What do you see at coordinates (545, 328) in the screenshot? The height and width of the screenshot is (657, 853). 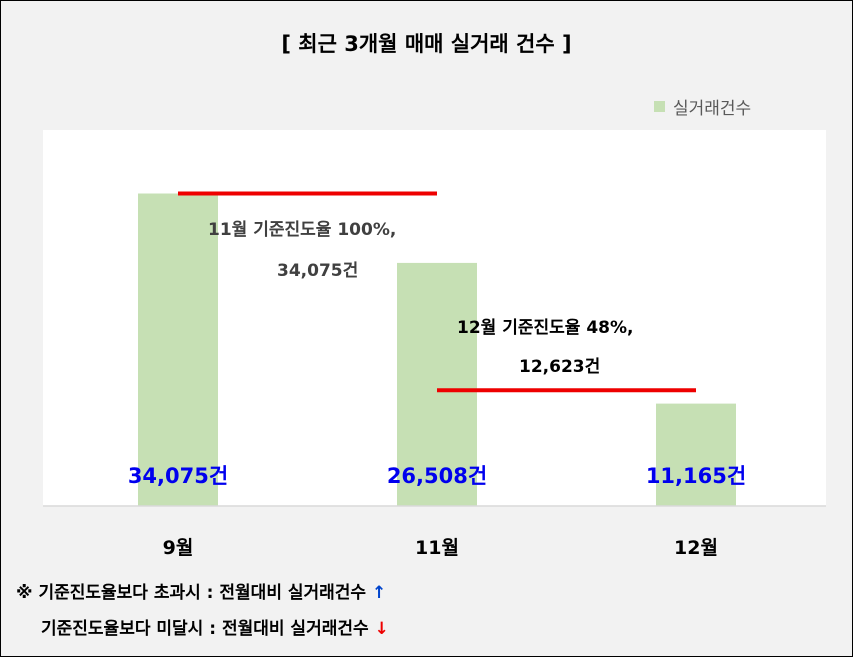 I see `annotation-dec-rate: 12월 기준진도율 48%,` at bounding box center [545, 328].